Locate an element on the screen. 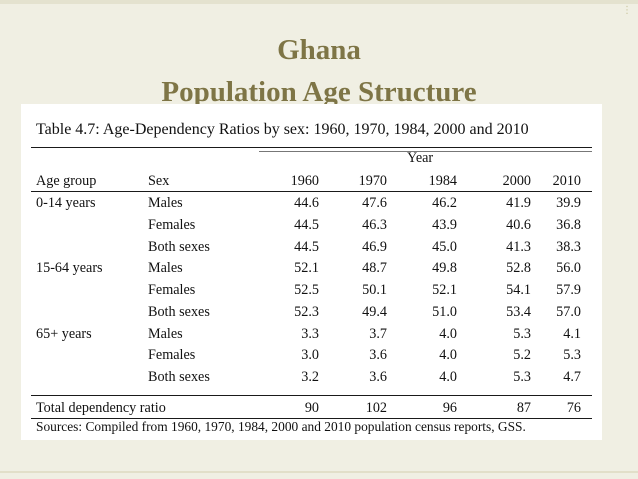 The height and width of the screenshot is (479, 638). value-cell: 46.9 is located at coordinates (374, 247).